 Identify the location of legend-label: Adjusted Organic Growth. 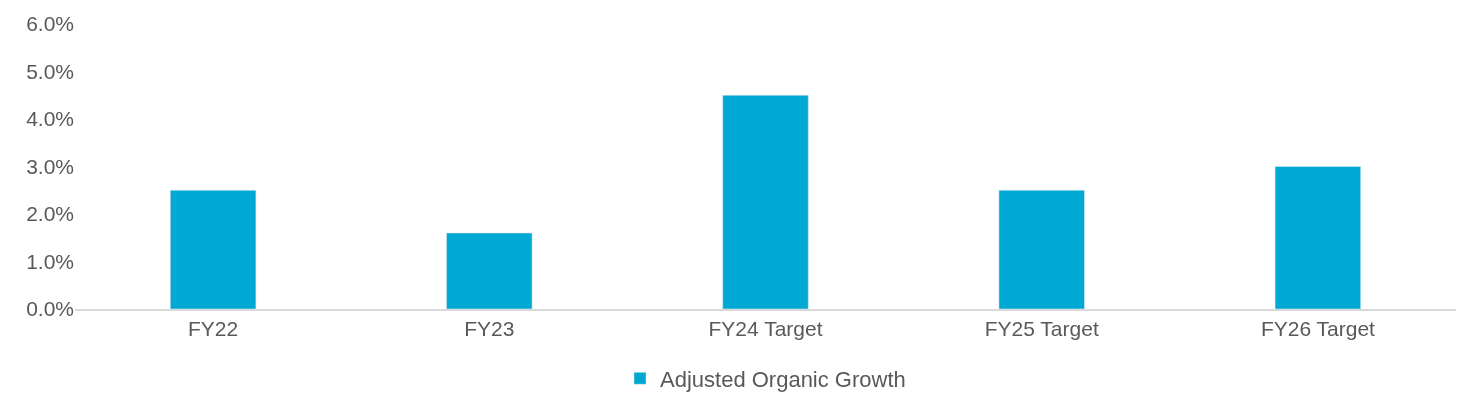
(783, 379).